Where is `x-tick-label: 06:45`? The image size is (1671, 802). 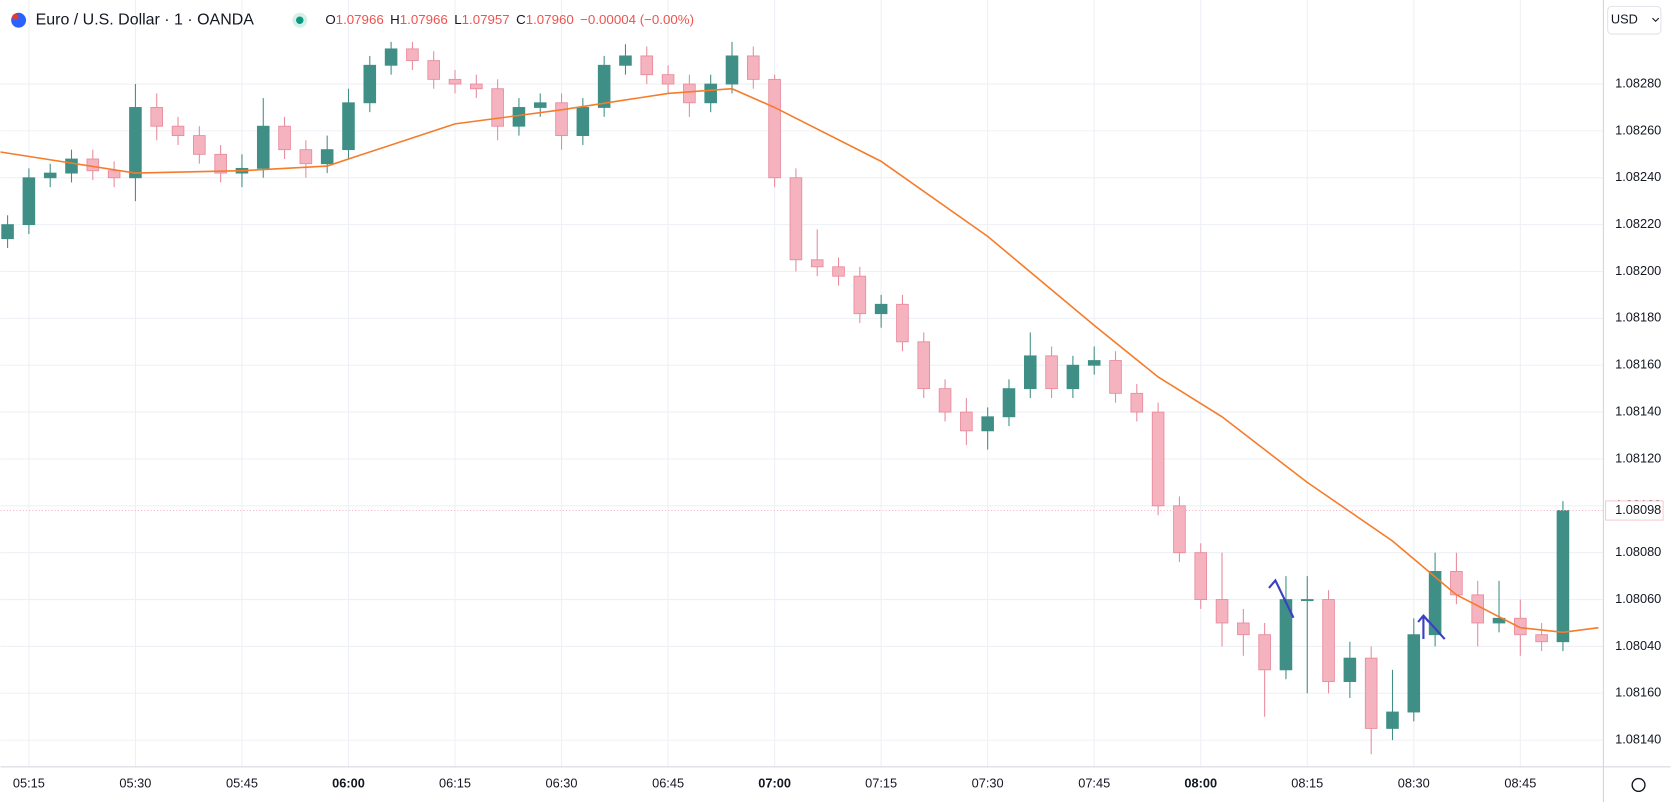 x-tick-label: 06:45 is located at coordinates (668, 782).